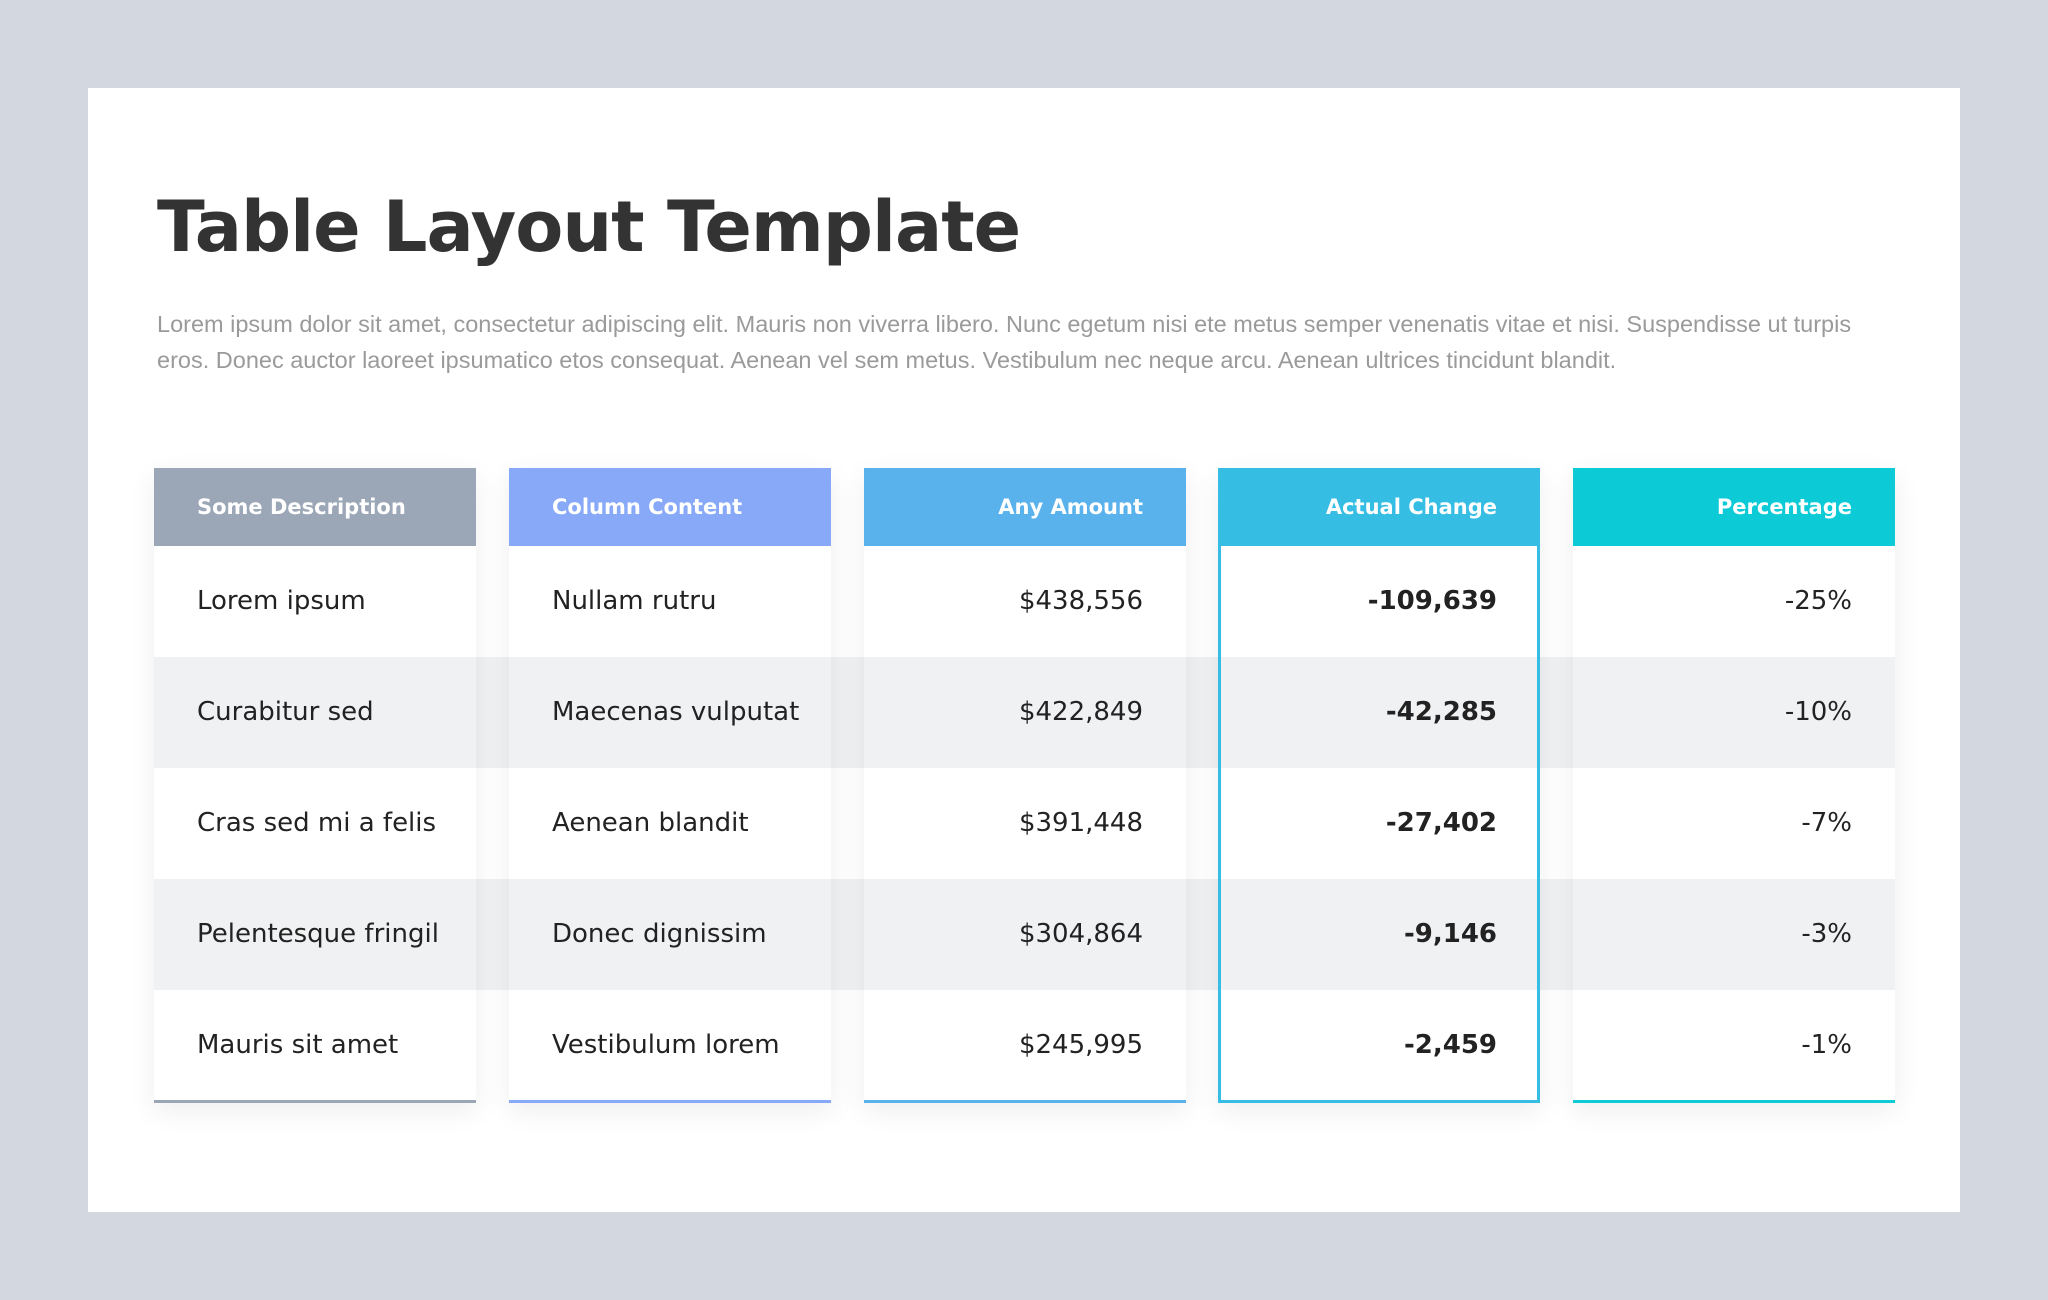  Describe the element at coordinates (670, 1045) in the screenshot. I see `table-cell: Vestibulum lorem` at that location.